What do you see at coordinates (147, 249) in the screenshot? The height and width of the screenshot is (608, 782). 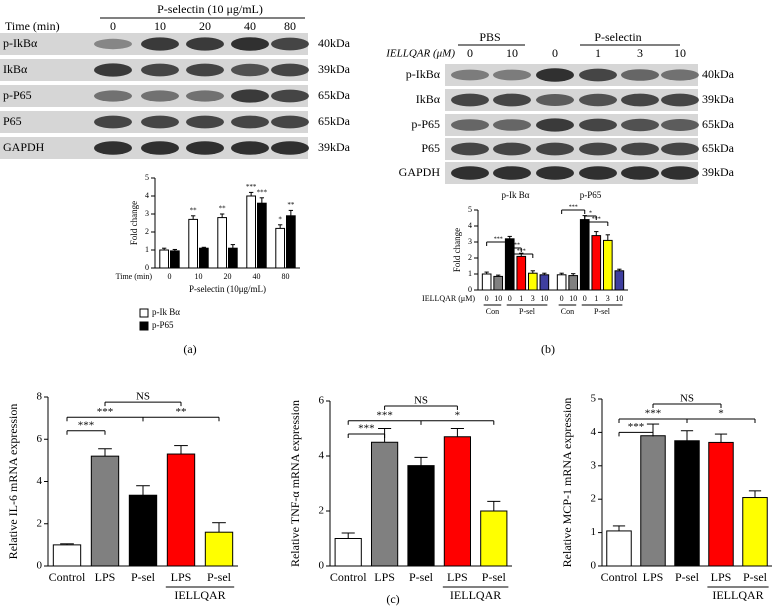 I see `y-tick-label: 1` at bounding box center [147, 249].